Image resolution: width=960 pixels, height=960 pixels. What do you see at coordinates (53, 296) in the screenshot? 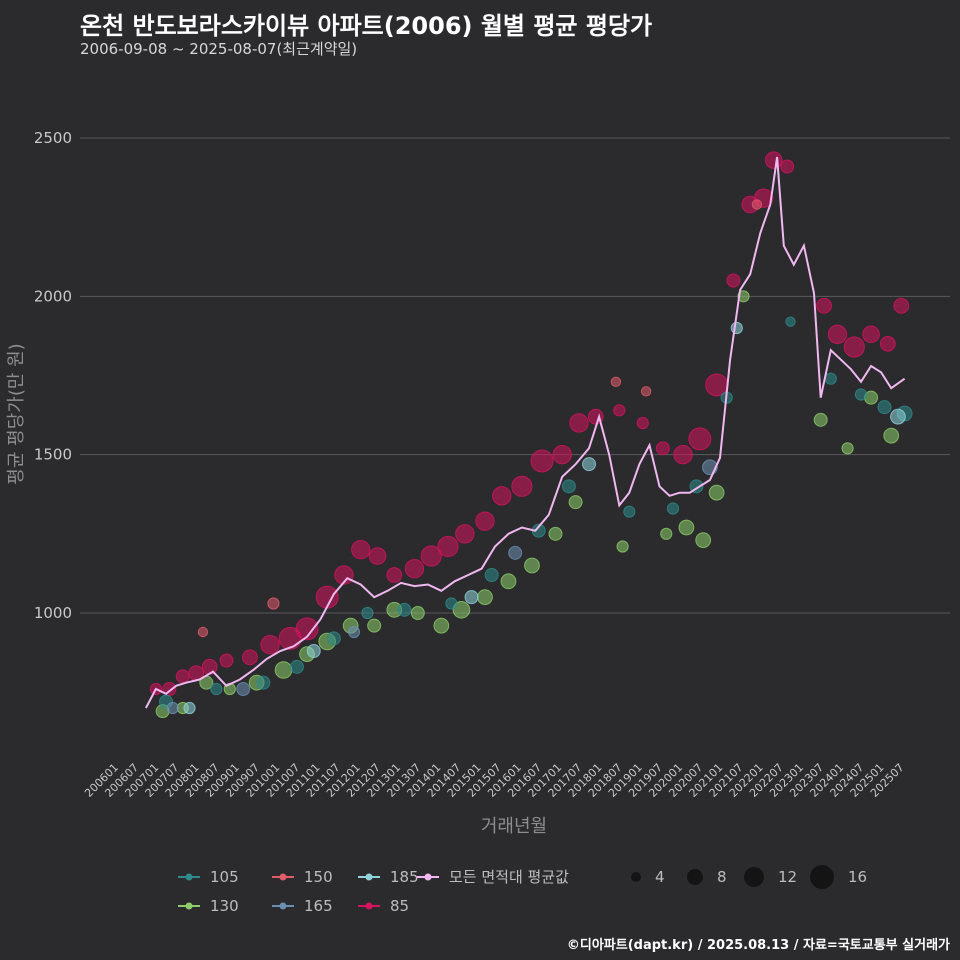
I see `y-tick-label: 2000` at bounding box center [53, 296].